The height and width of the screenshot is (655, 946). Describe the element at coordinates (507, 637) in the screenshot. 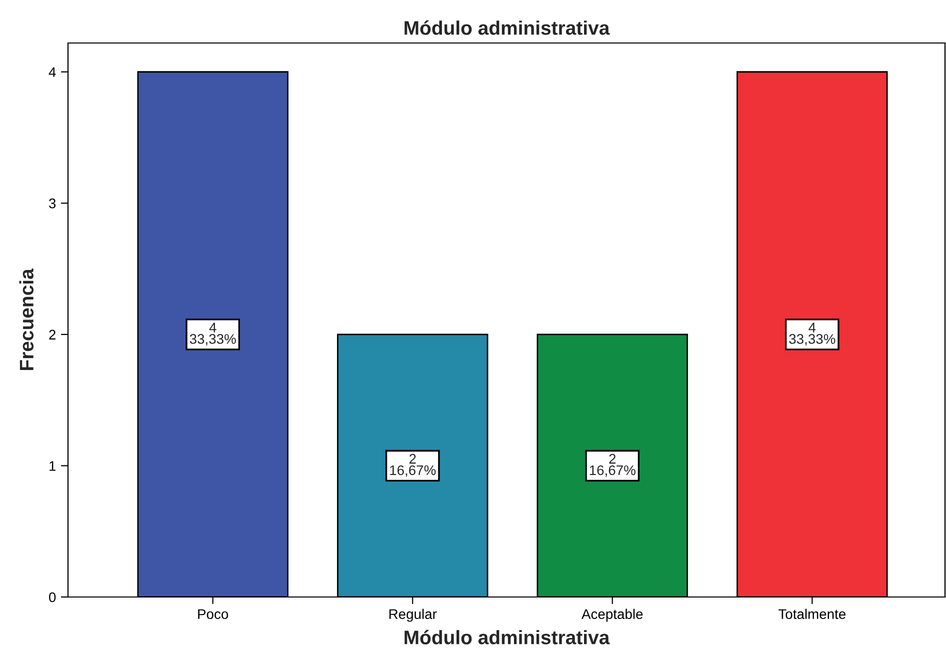

I see `x-axis-title: Módulo administrativa` at that location.